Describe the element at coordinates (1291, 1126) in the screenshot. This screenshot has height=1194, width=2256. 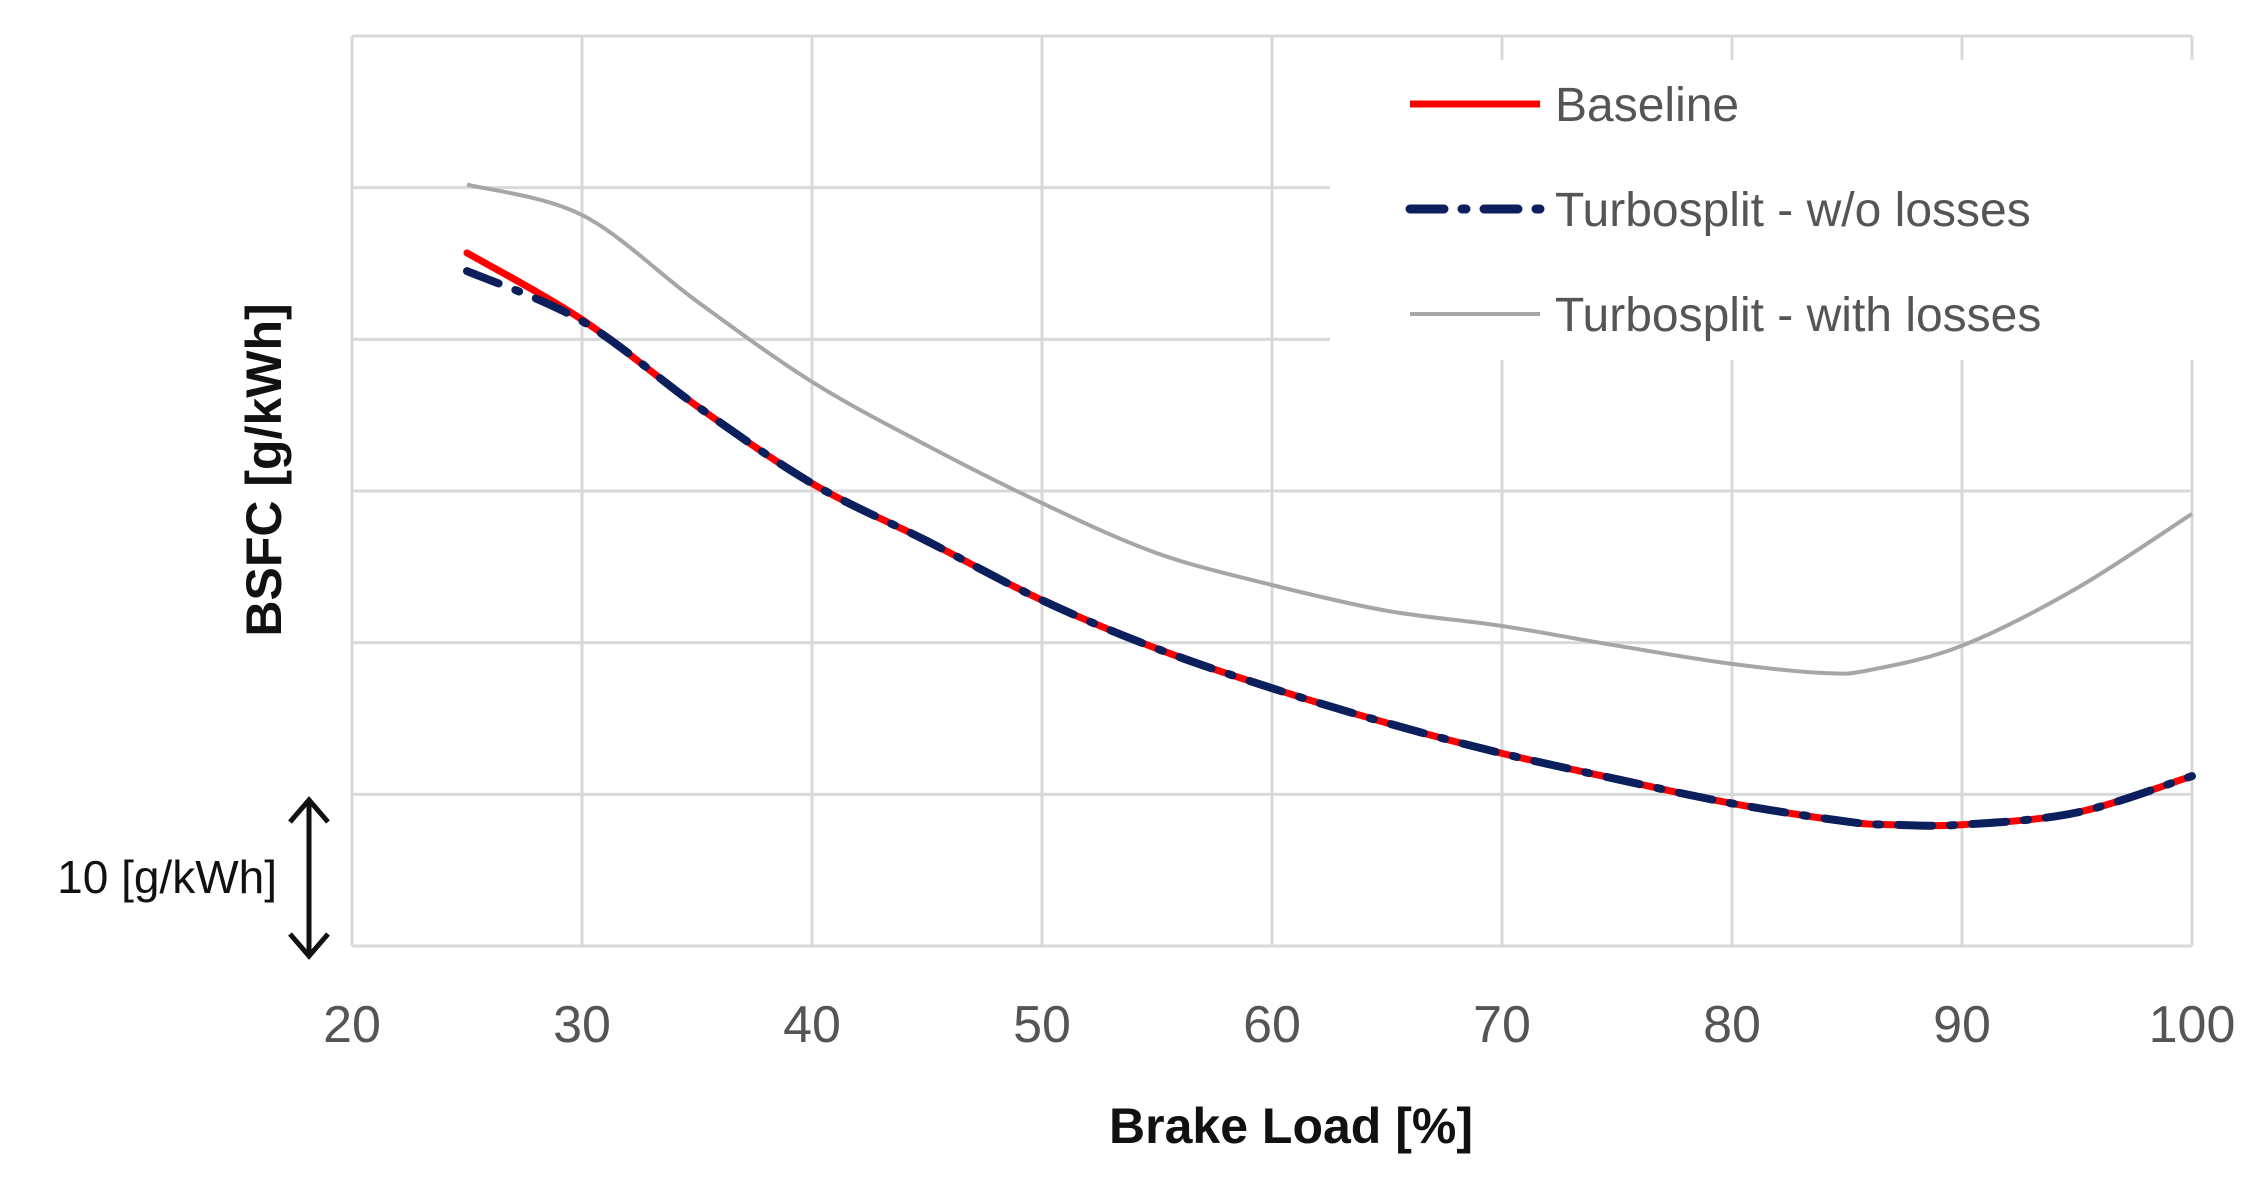
I see `x-axis-title: Brake Load [%]` at that location.